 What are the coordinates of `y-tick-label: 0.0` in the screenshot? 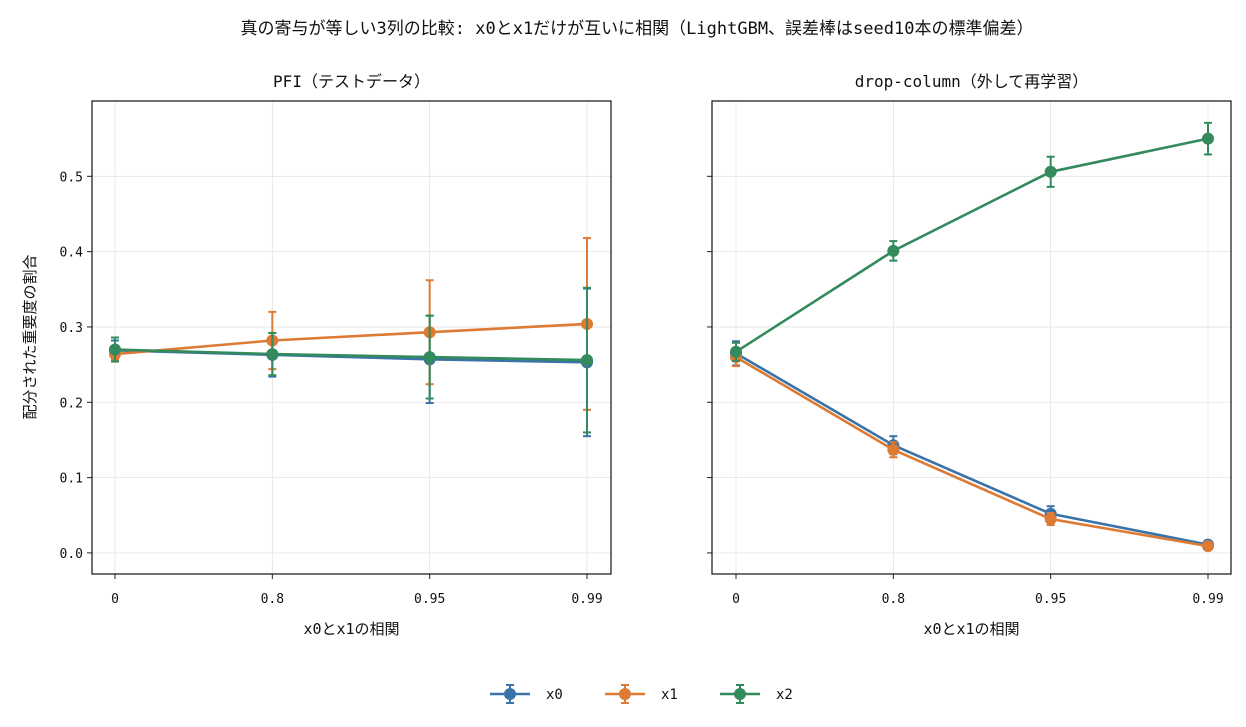 It's located at (71, 554).